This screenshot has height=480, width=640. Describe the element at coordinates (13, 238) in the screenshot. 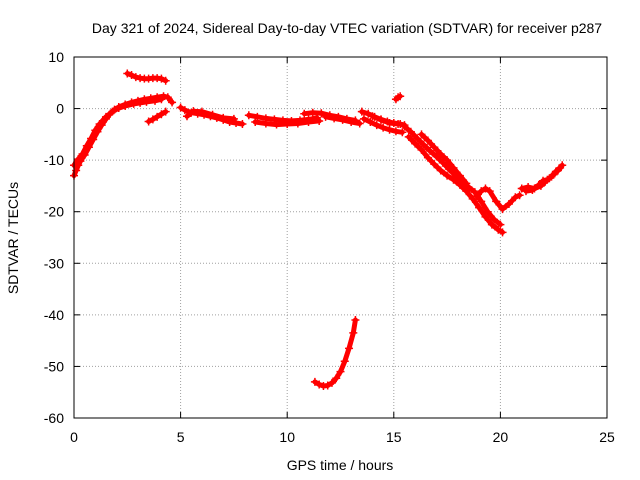

I see `y-axis-label: SDTVAR / TECUs` at that location.